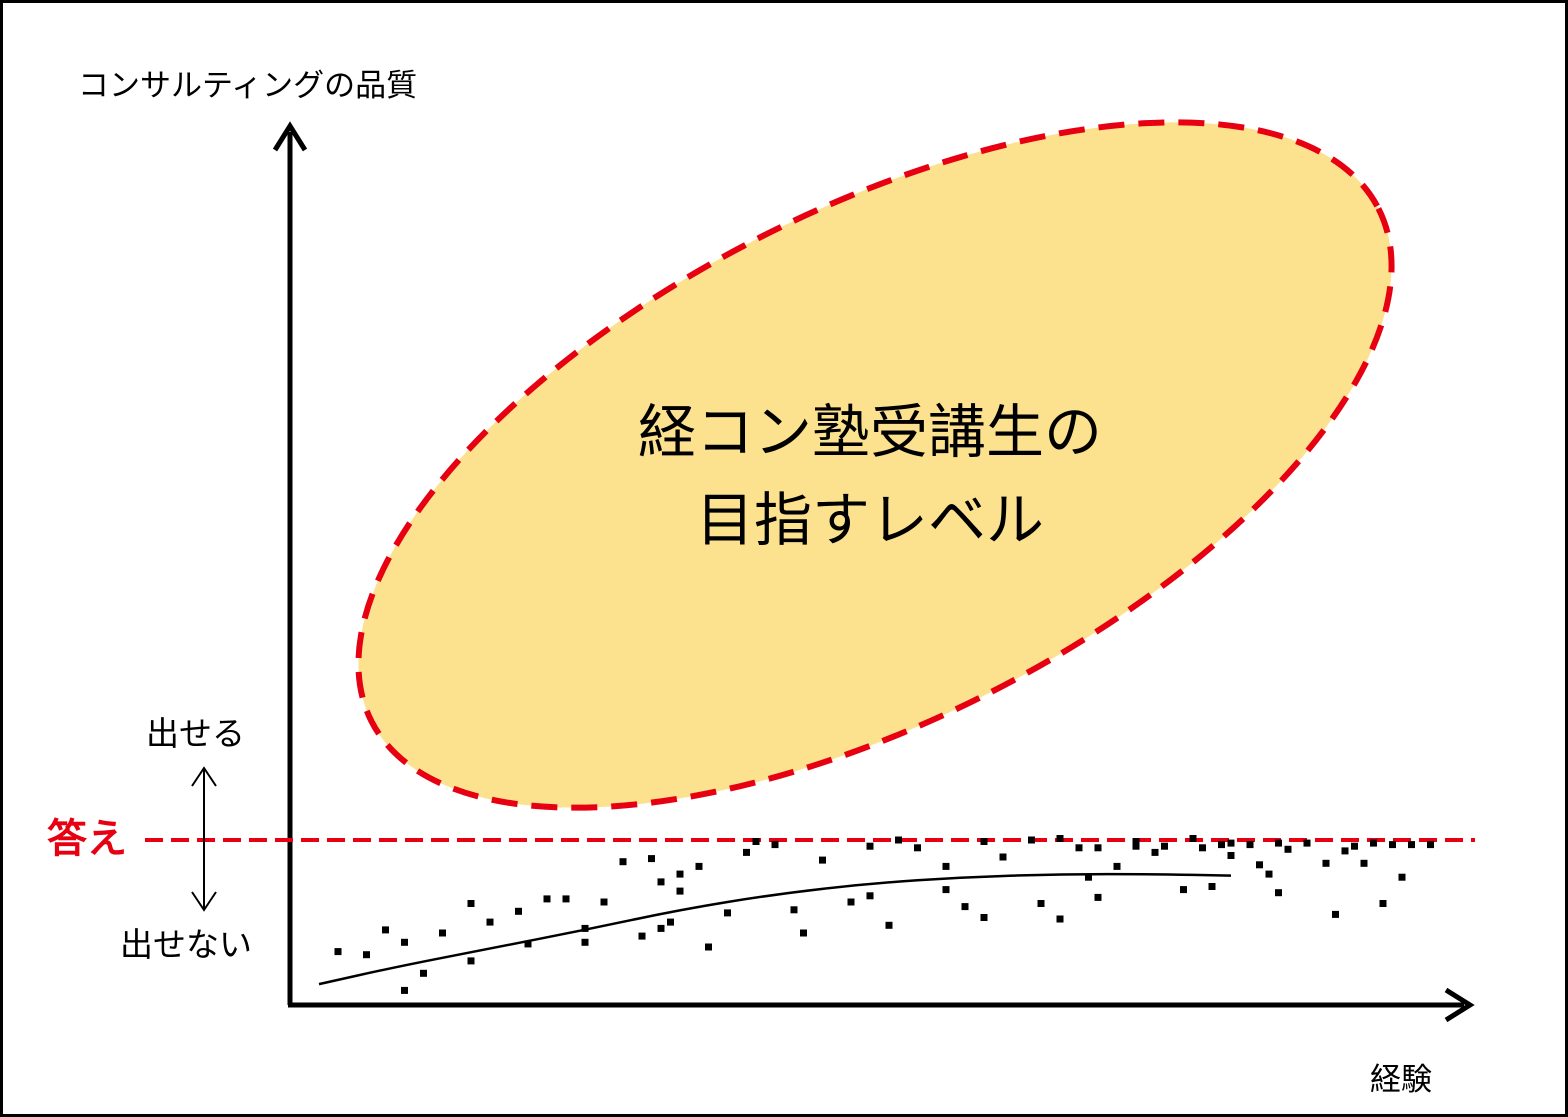 The image size is (1568, 1117). What do you see at coordinates (1459, 1005) in the screenshot?
I see `x-axis-arrowhead` at bounding box center [1459, 1005].